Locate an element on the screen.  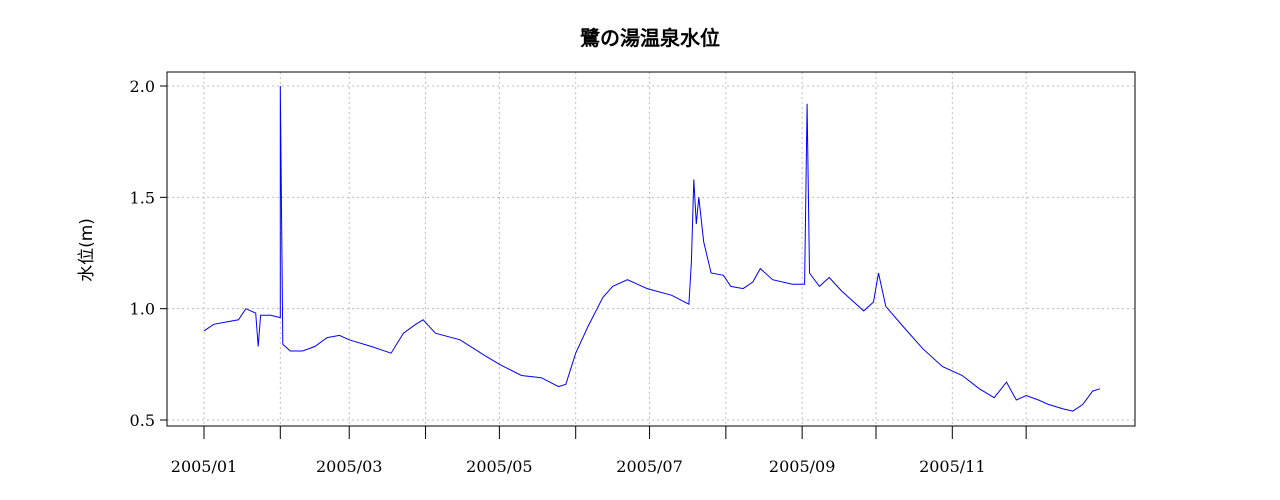
x-tick-label: 2005/07 is located at coordinates (649, 466).